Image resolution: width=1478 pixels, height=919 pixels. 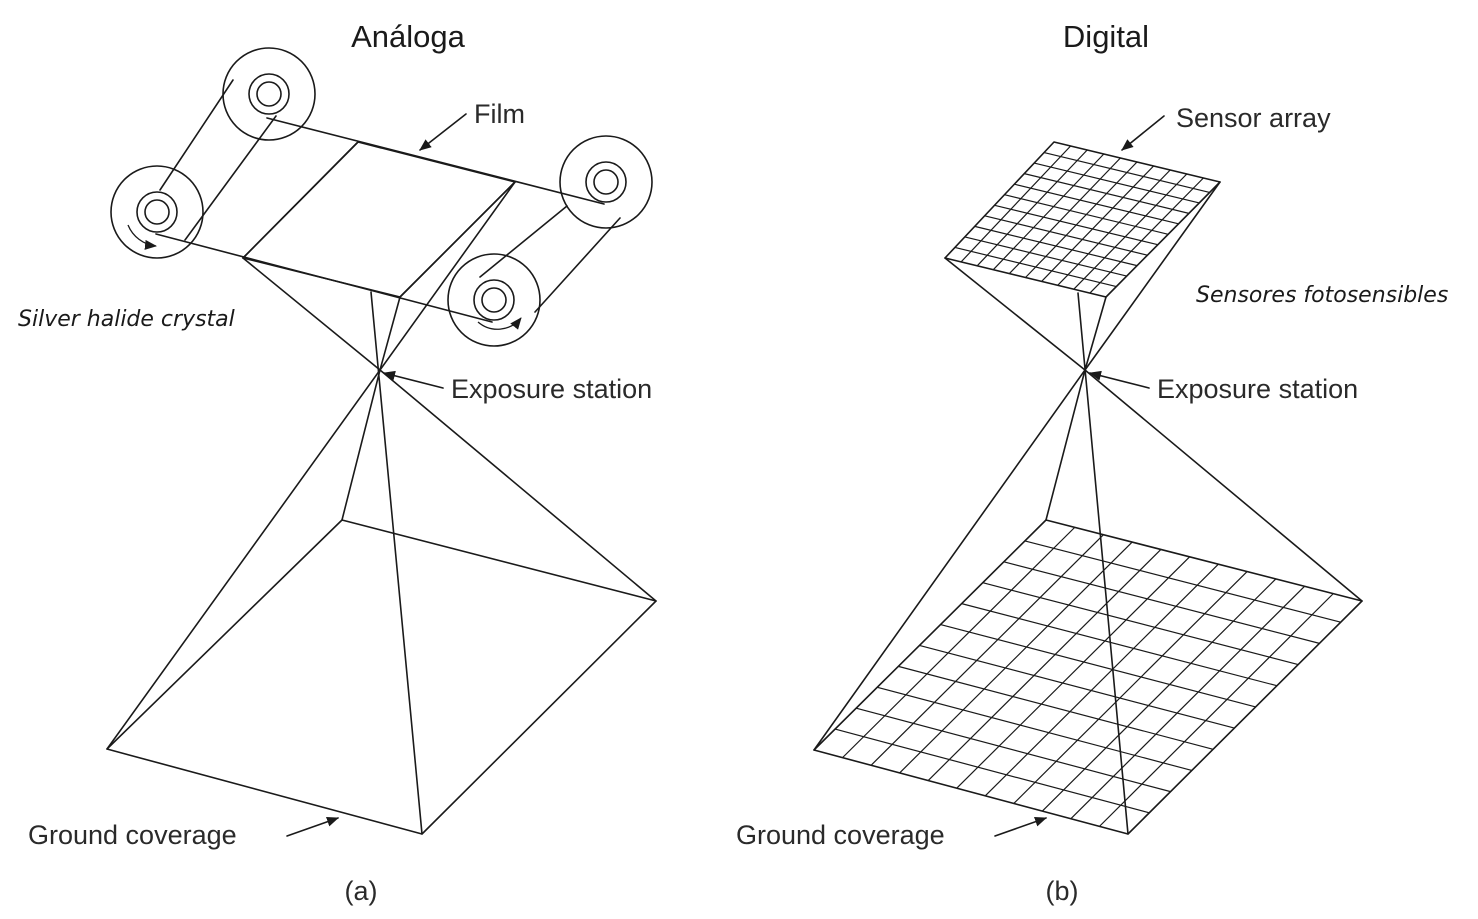 What do you see at coordinates (1020, 826) in the screenshot?
I see `ground-coverage-arrow-b` at bounding box center [1020, 826].